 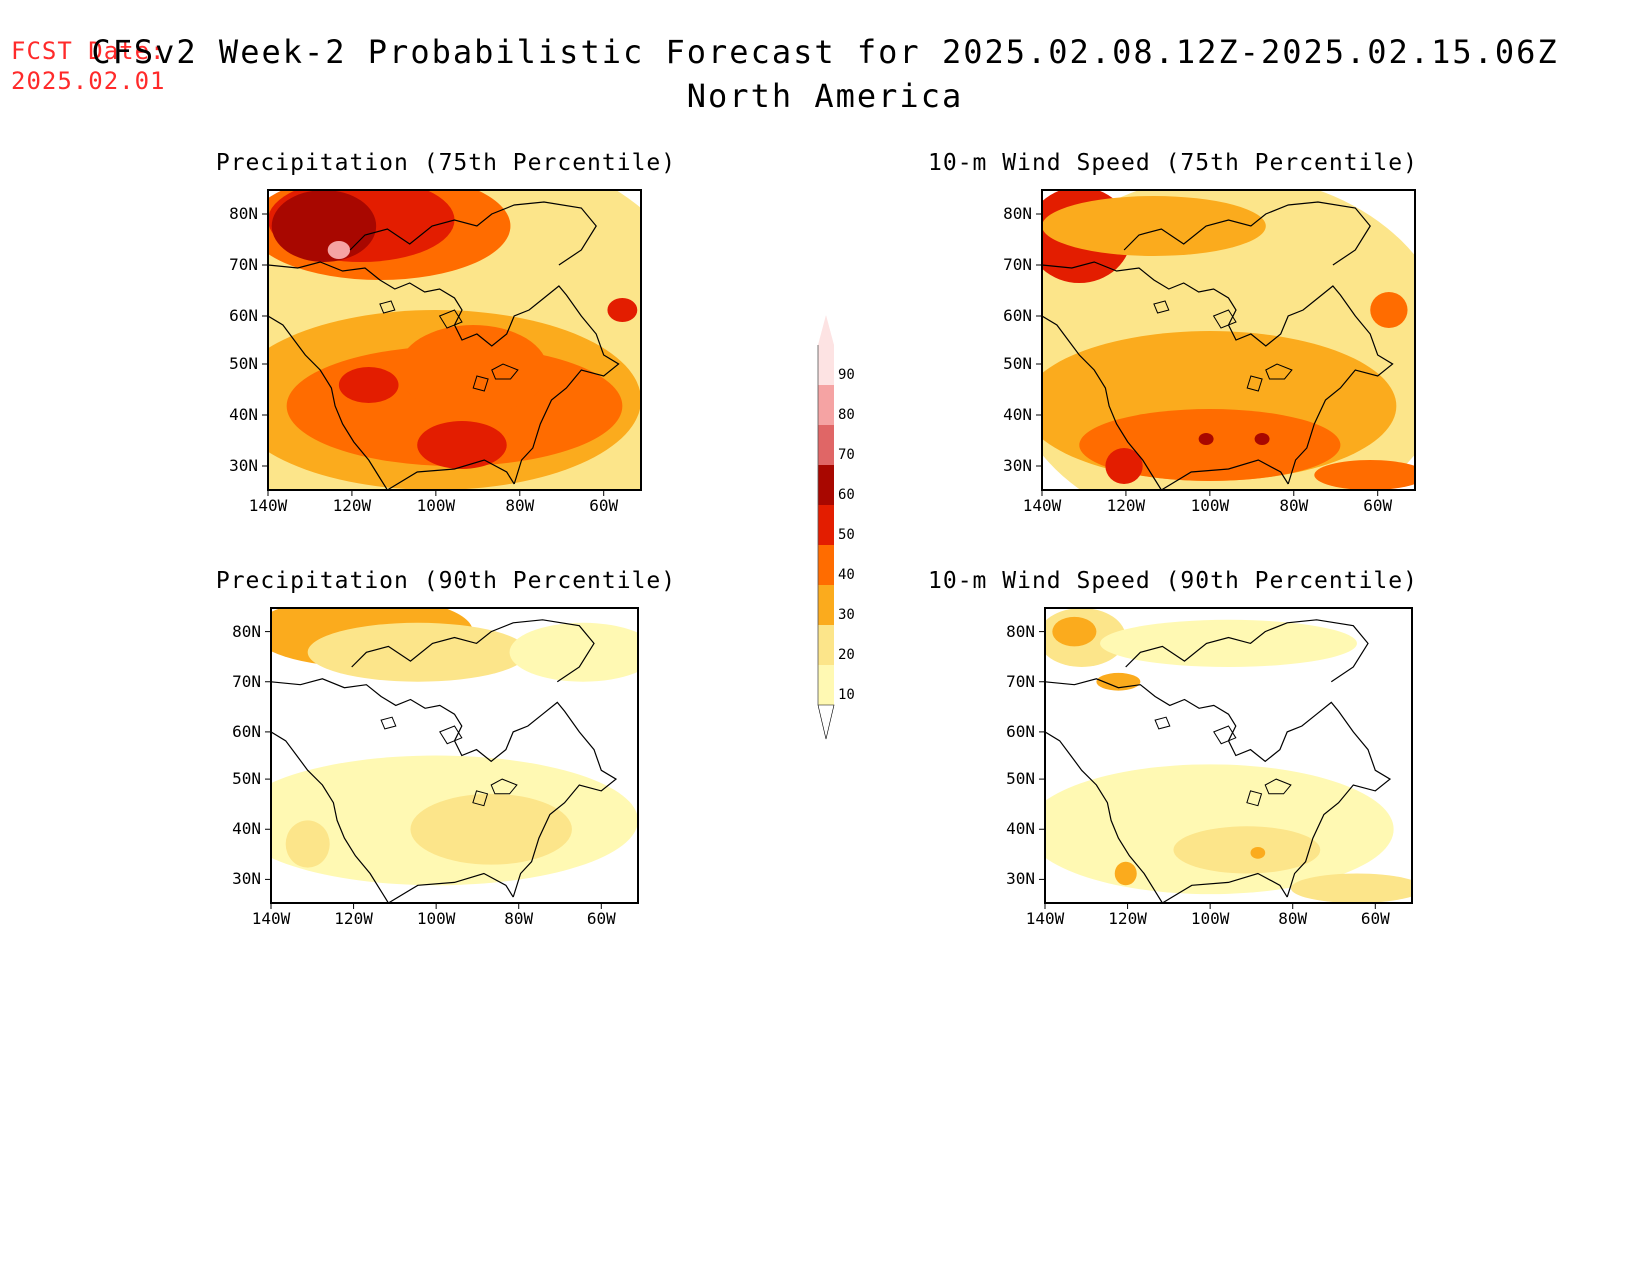 I want to click on lat-label: 80N, so click(x=1017, y=213).